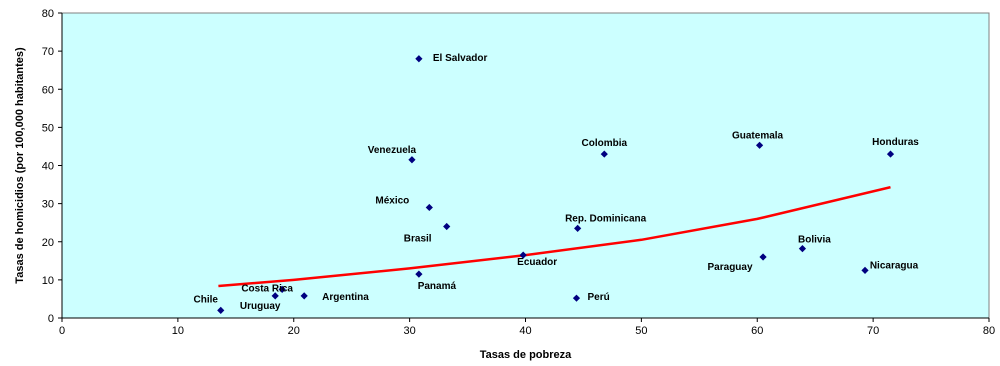 The height and width of the screenshot is (366, 1000). Describe the element at coordinates (814, 240) in the screenshot. I see `point-label: Bolivia` at that location.